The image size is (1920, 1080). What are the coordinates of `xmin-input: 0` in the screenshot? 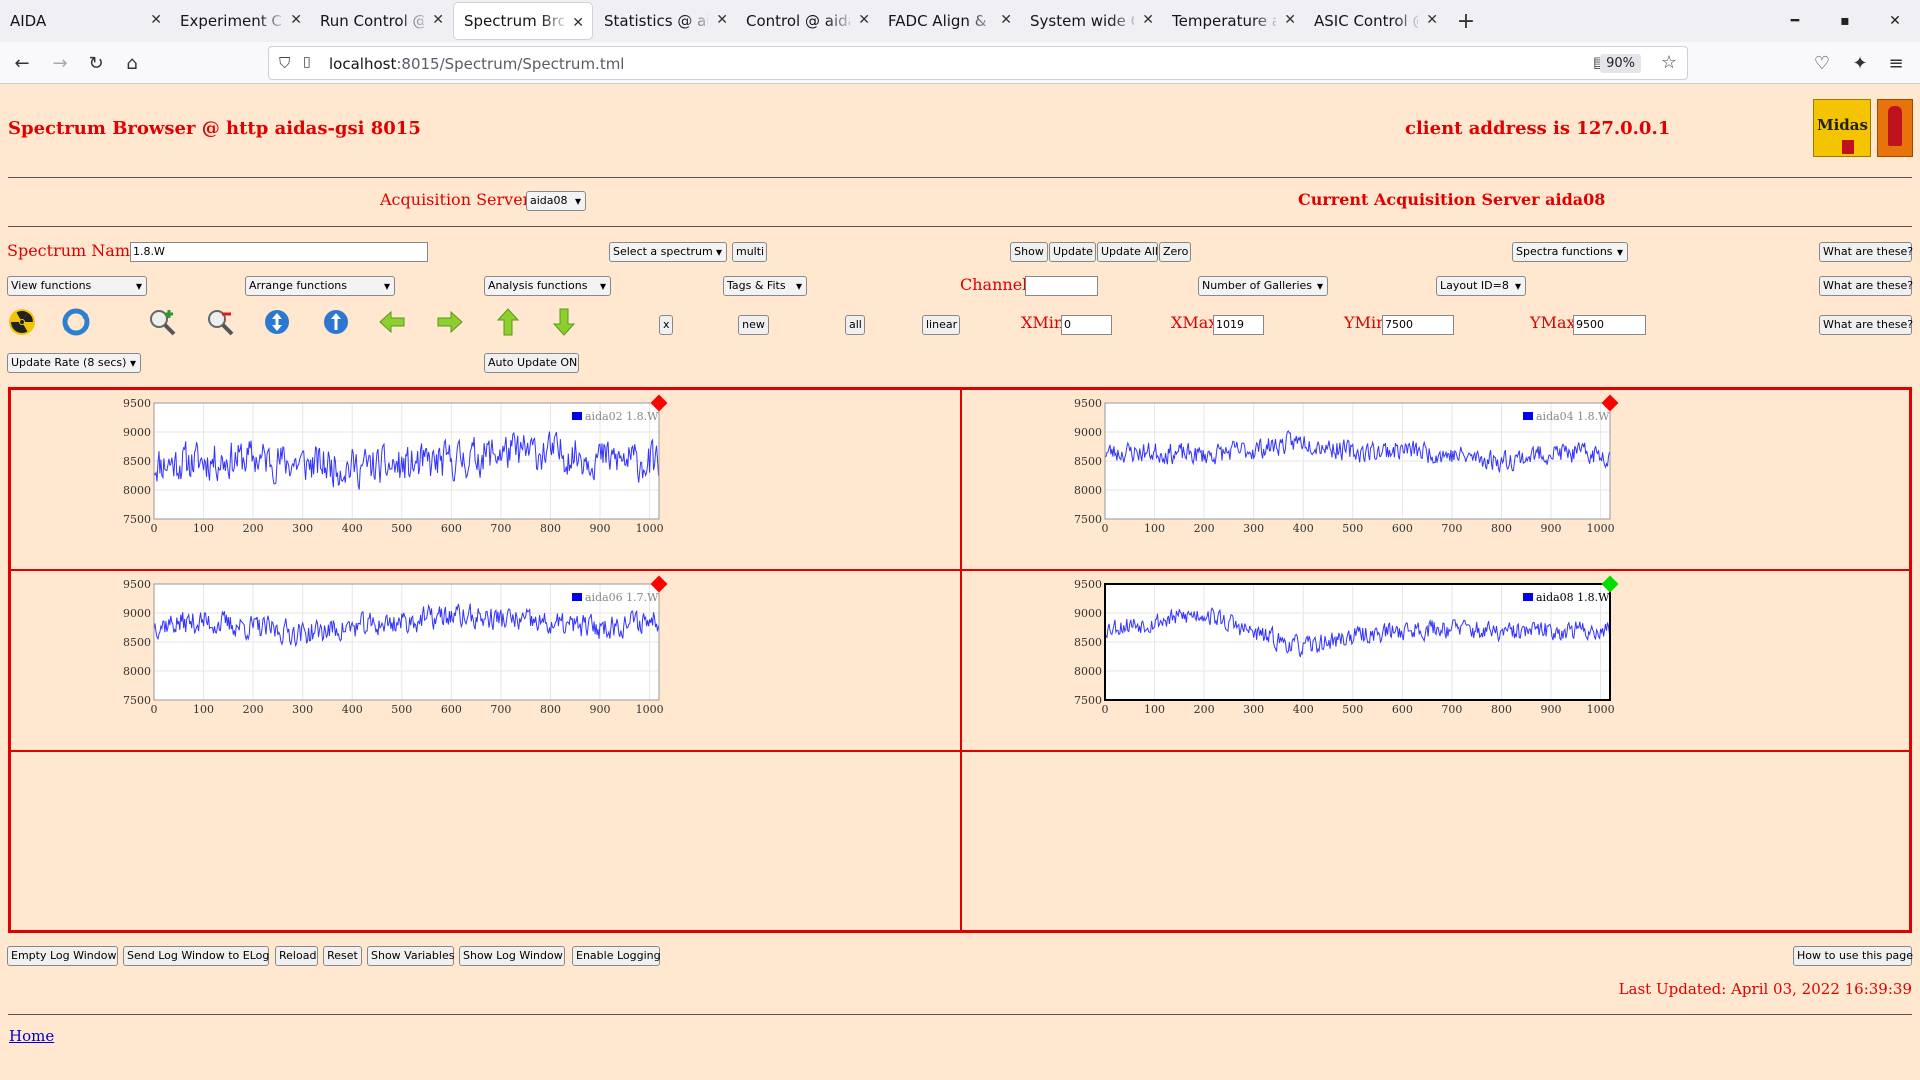 It's located at (1086, 325).